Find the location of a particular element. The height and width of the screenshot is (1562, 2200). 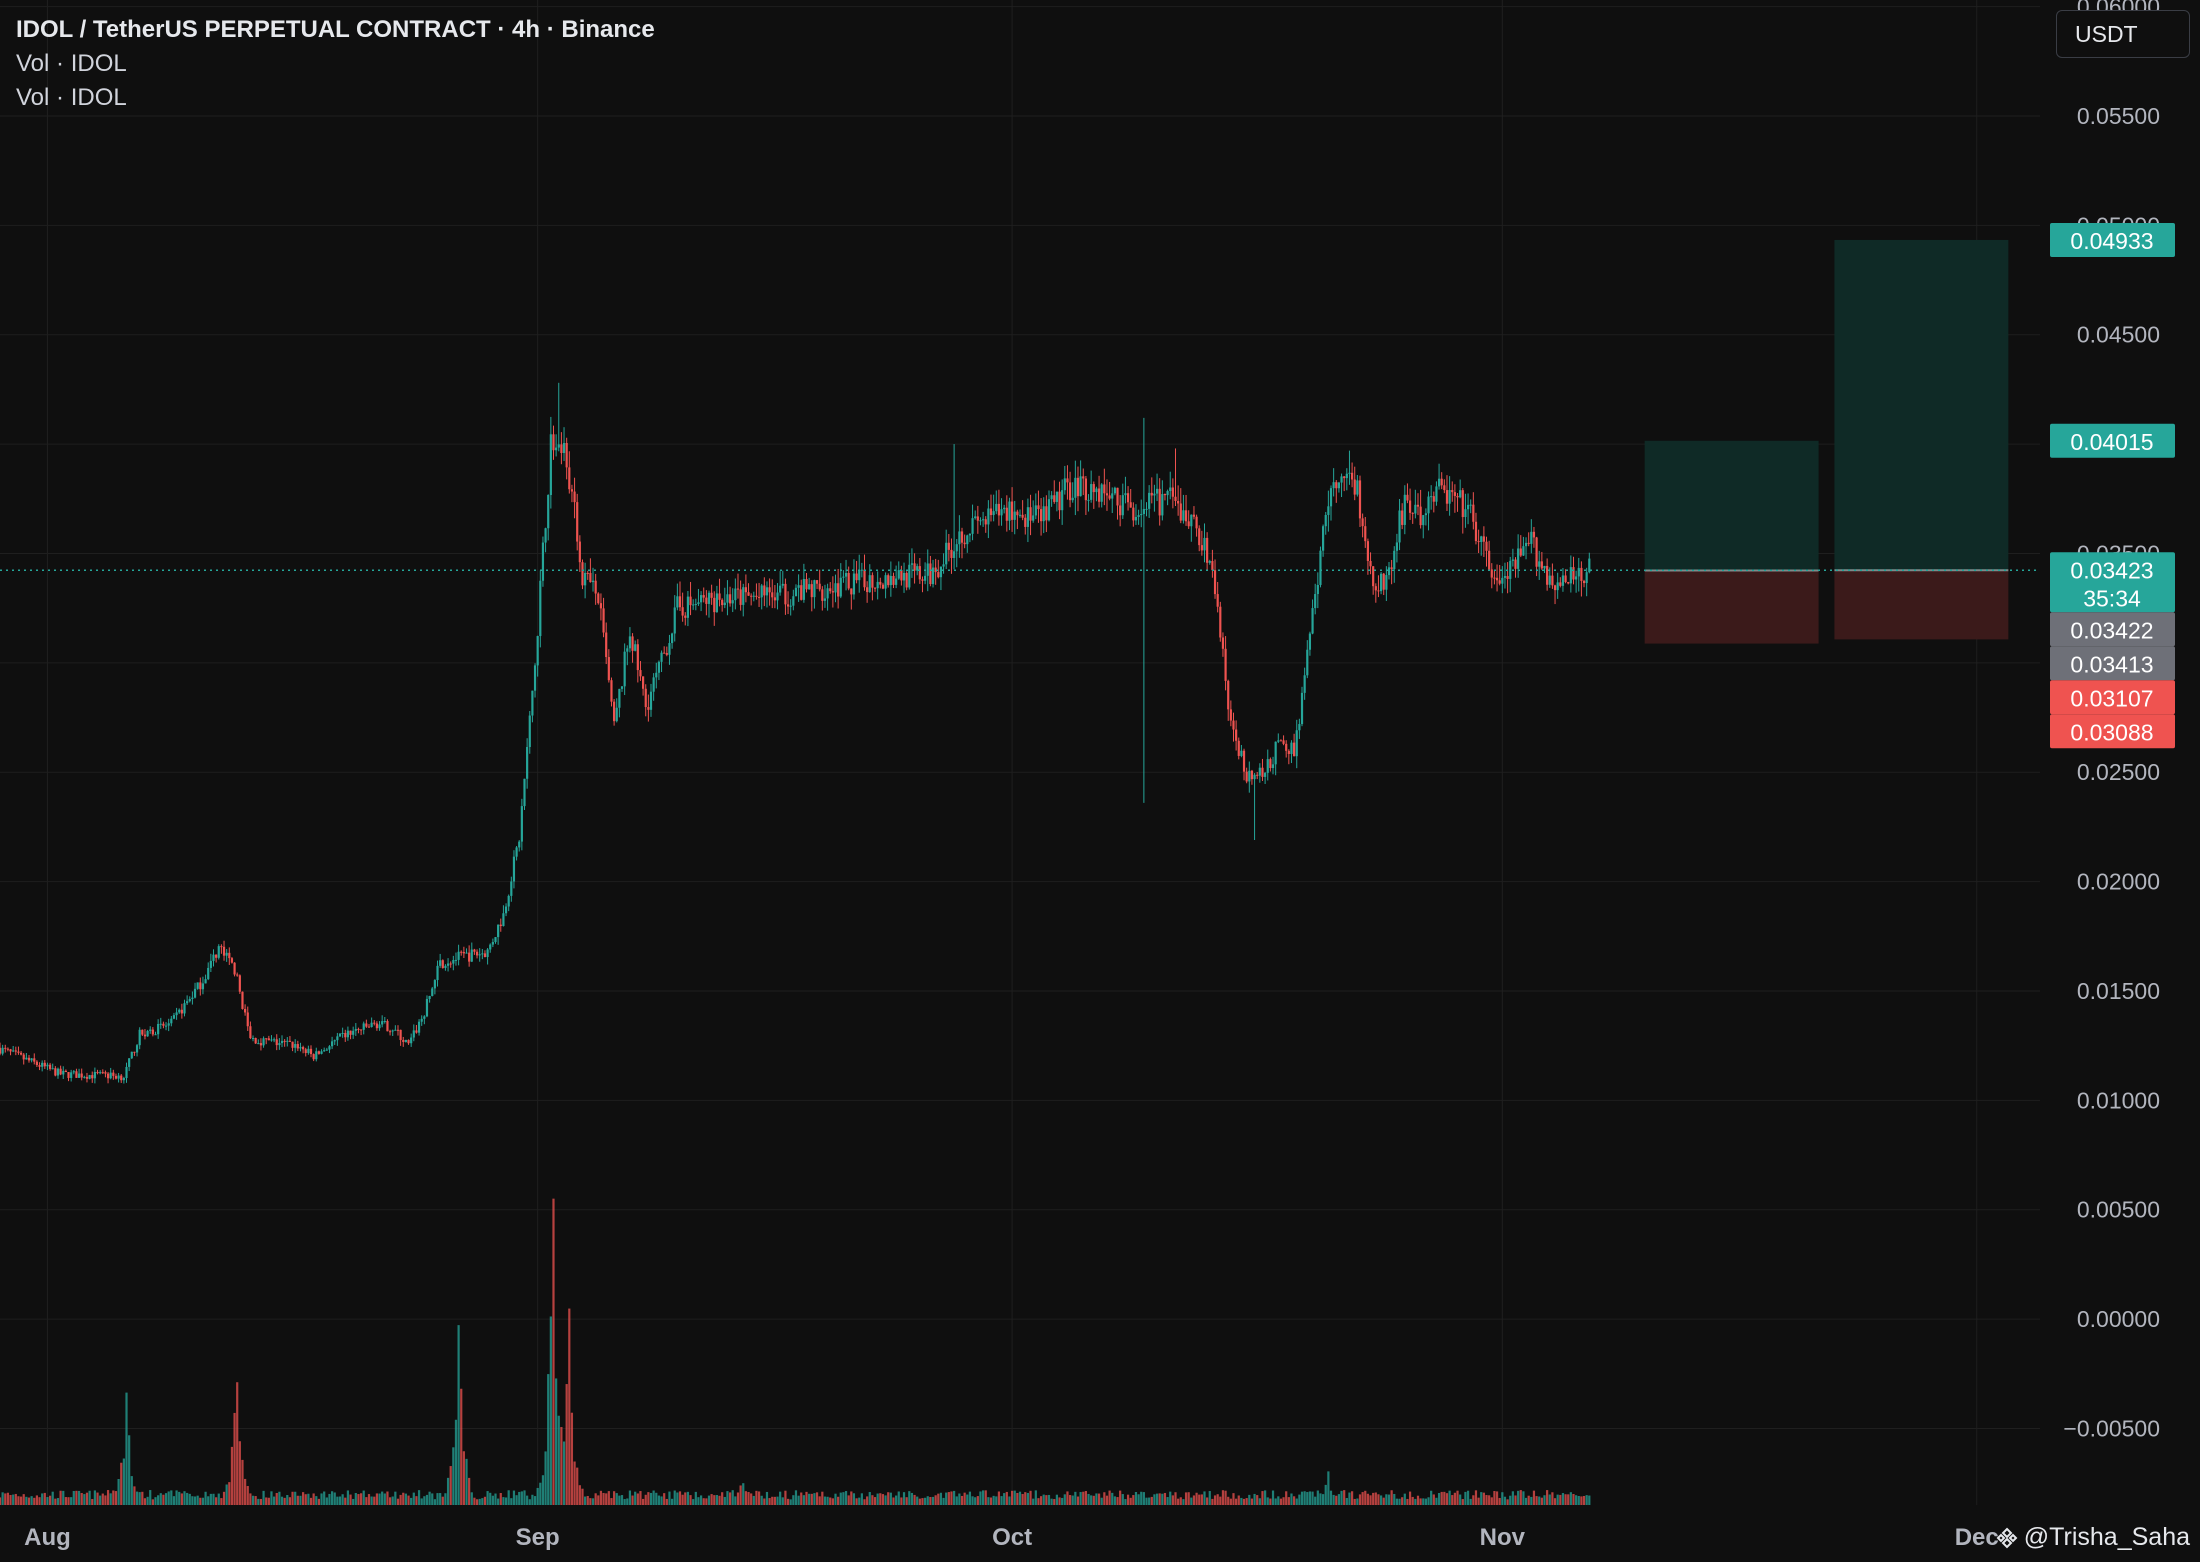

price-axis-tick-label: 0.00500 is located at coordinates (2118, 1210).